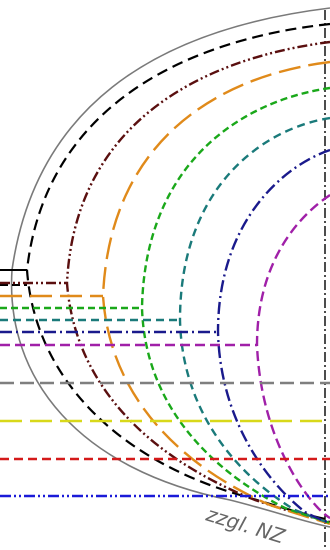 The height and width of the screenshot is (550, 330). I want to click on nz-label: zzgl. NZ, so click(246, 525).